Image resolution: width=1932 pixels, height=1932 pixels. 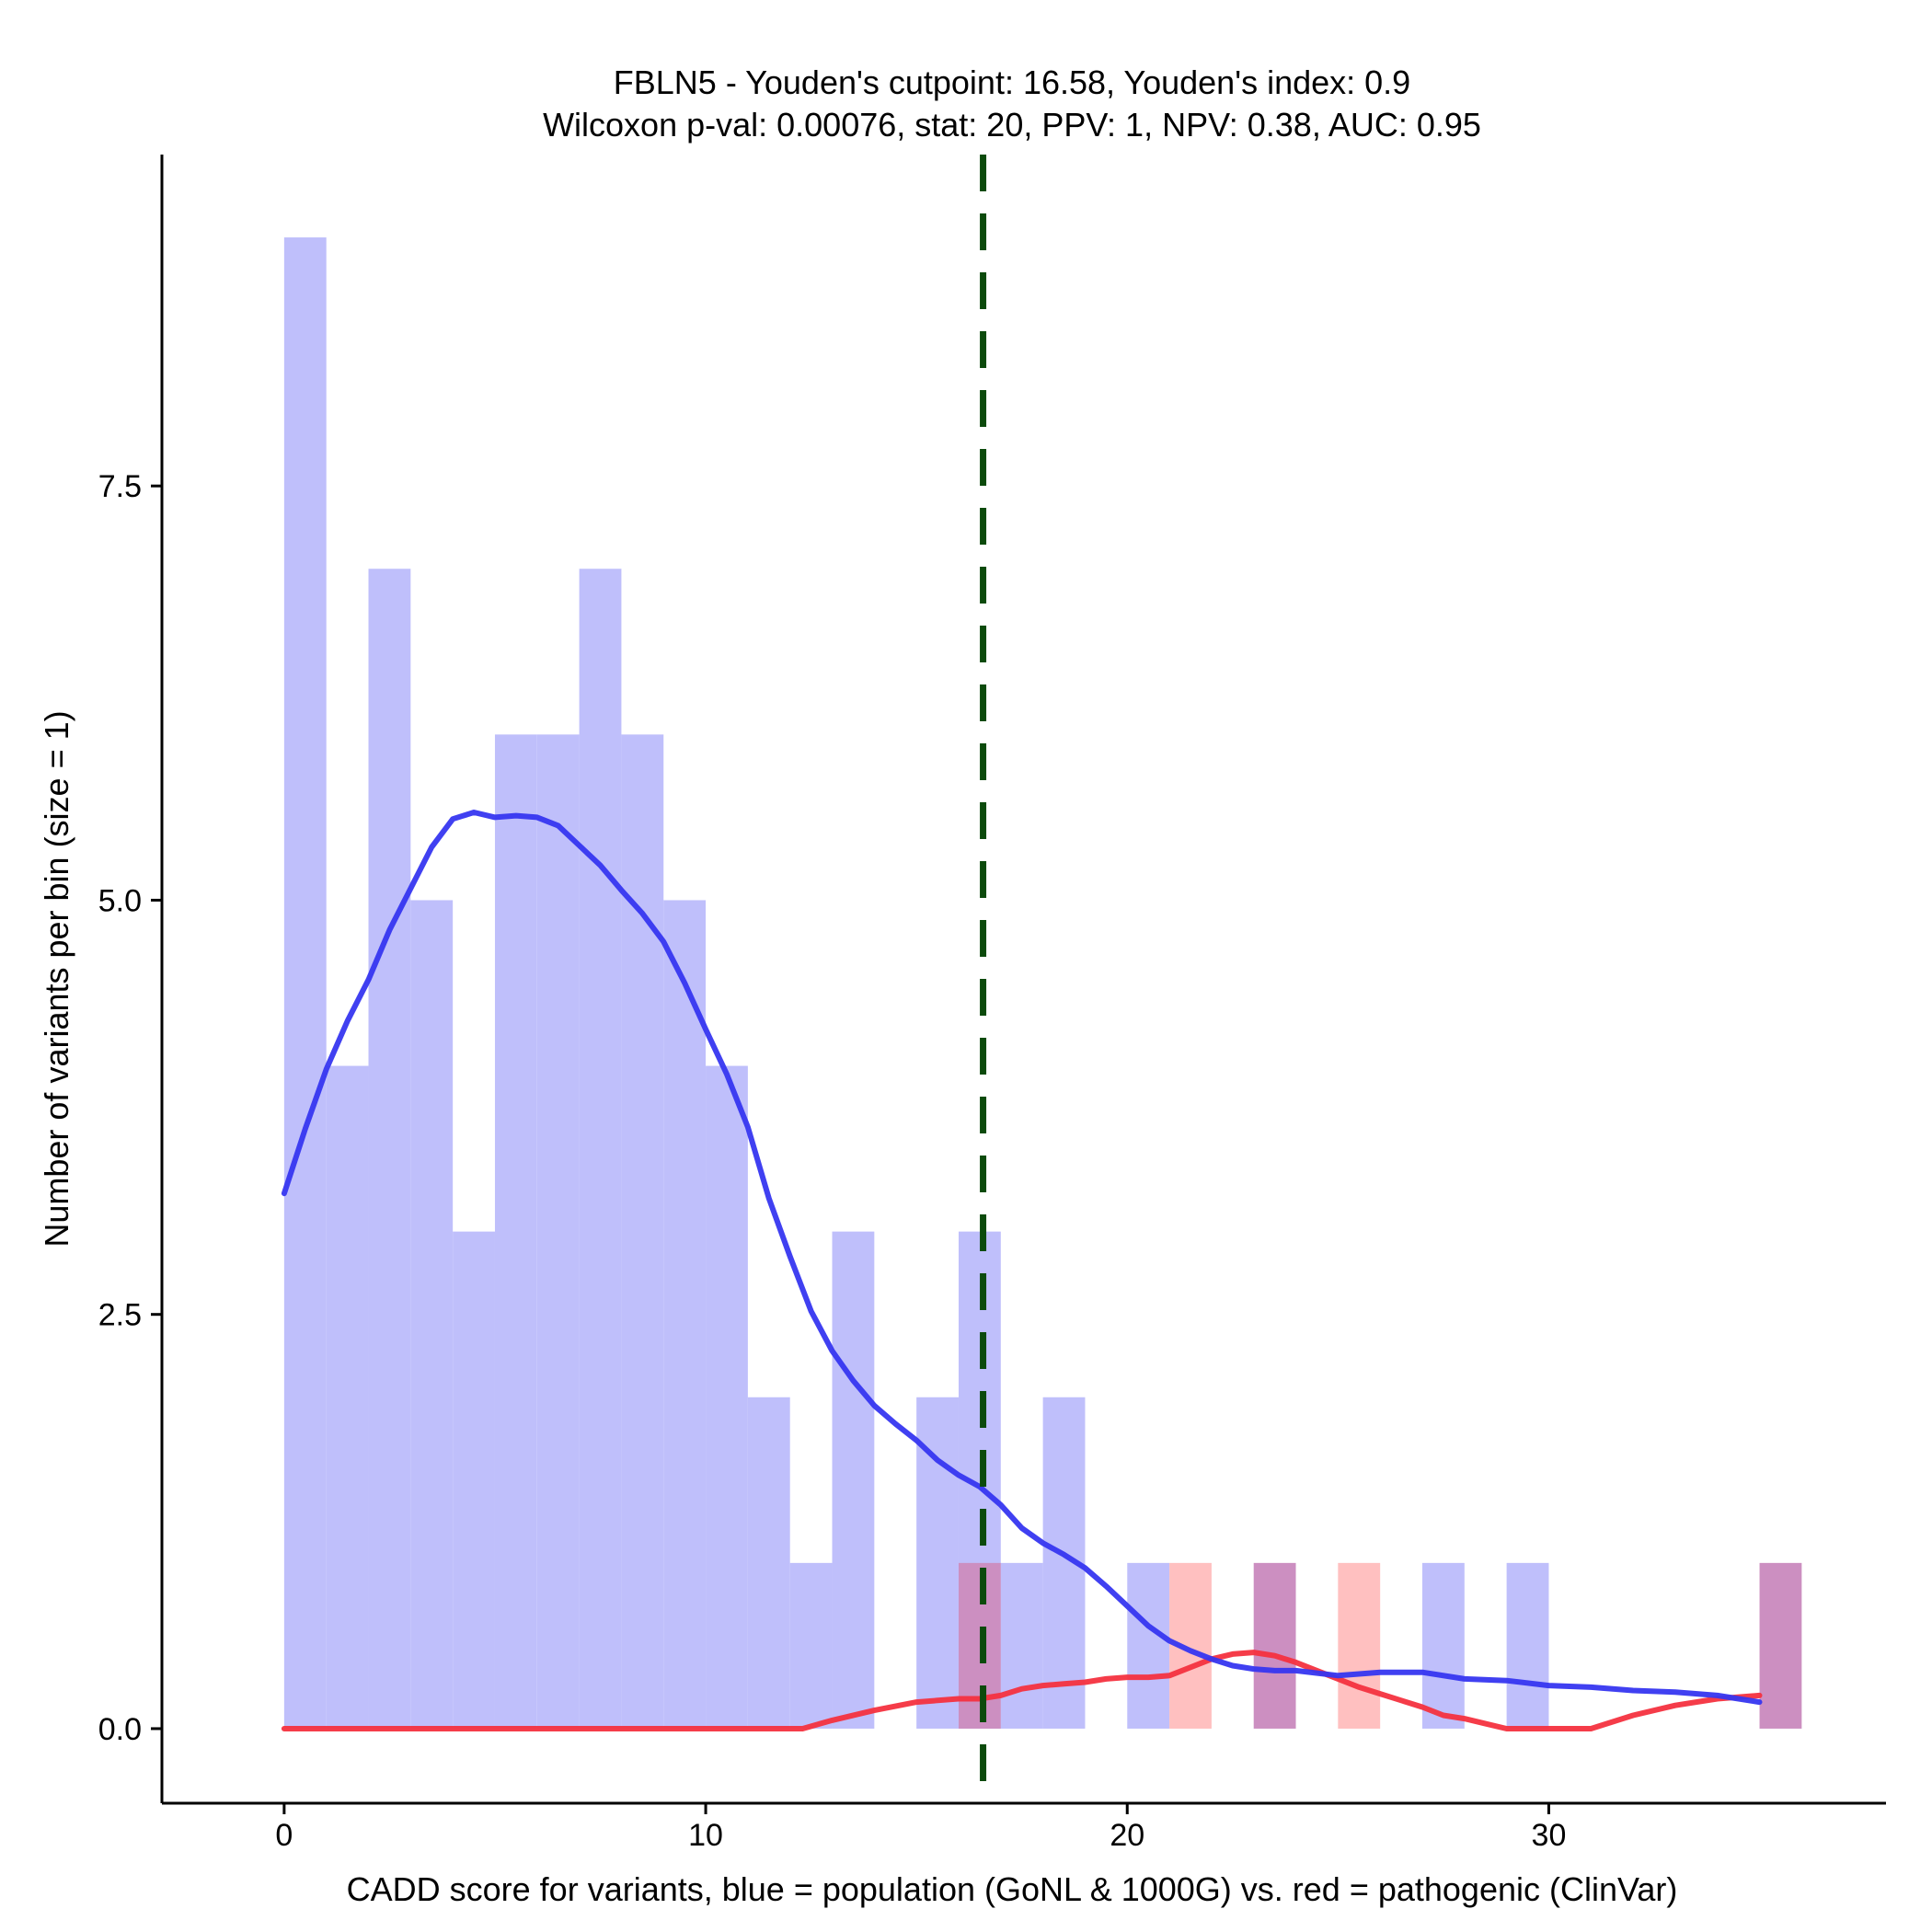 I want to click on overlap-bars, so click(x=1380, y=1645).